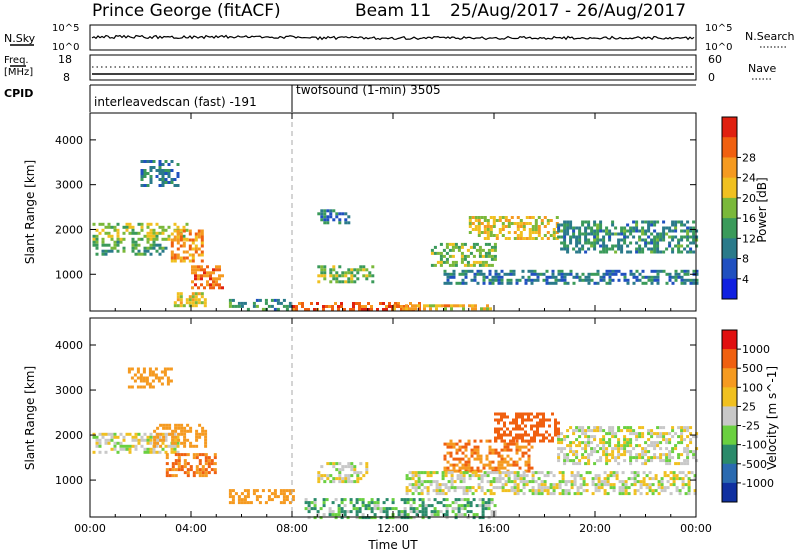 Image resolution: width=800 pixels, height=554 pixels. What do you see at coordinates (292, 528) in the screenshot?
I see `velocity-xtick-label: 08:00` at bounding box center [292, 528].